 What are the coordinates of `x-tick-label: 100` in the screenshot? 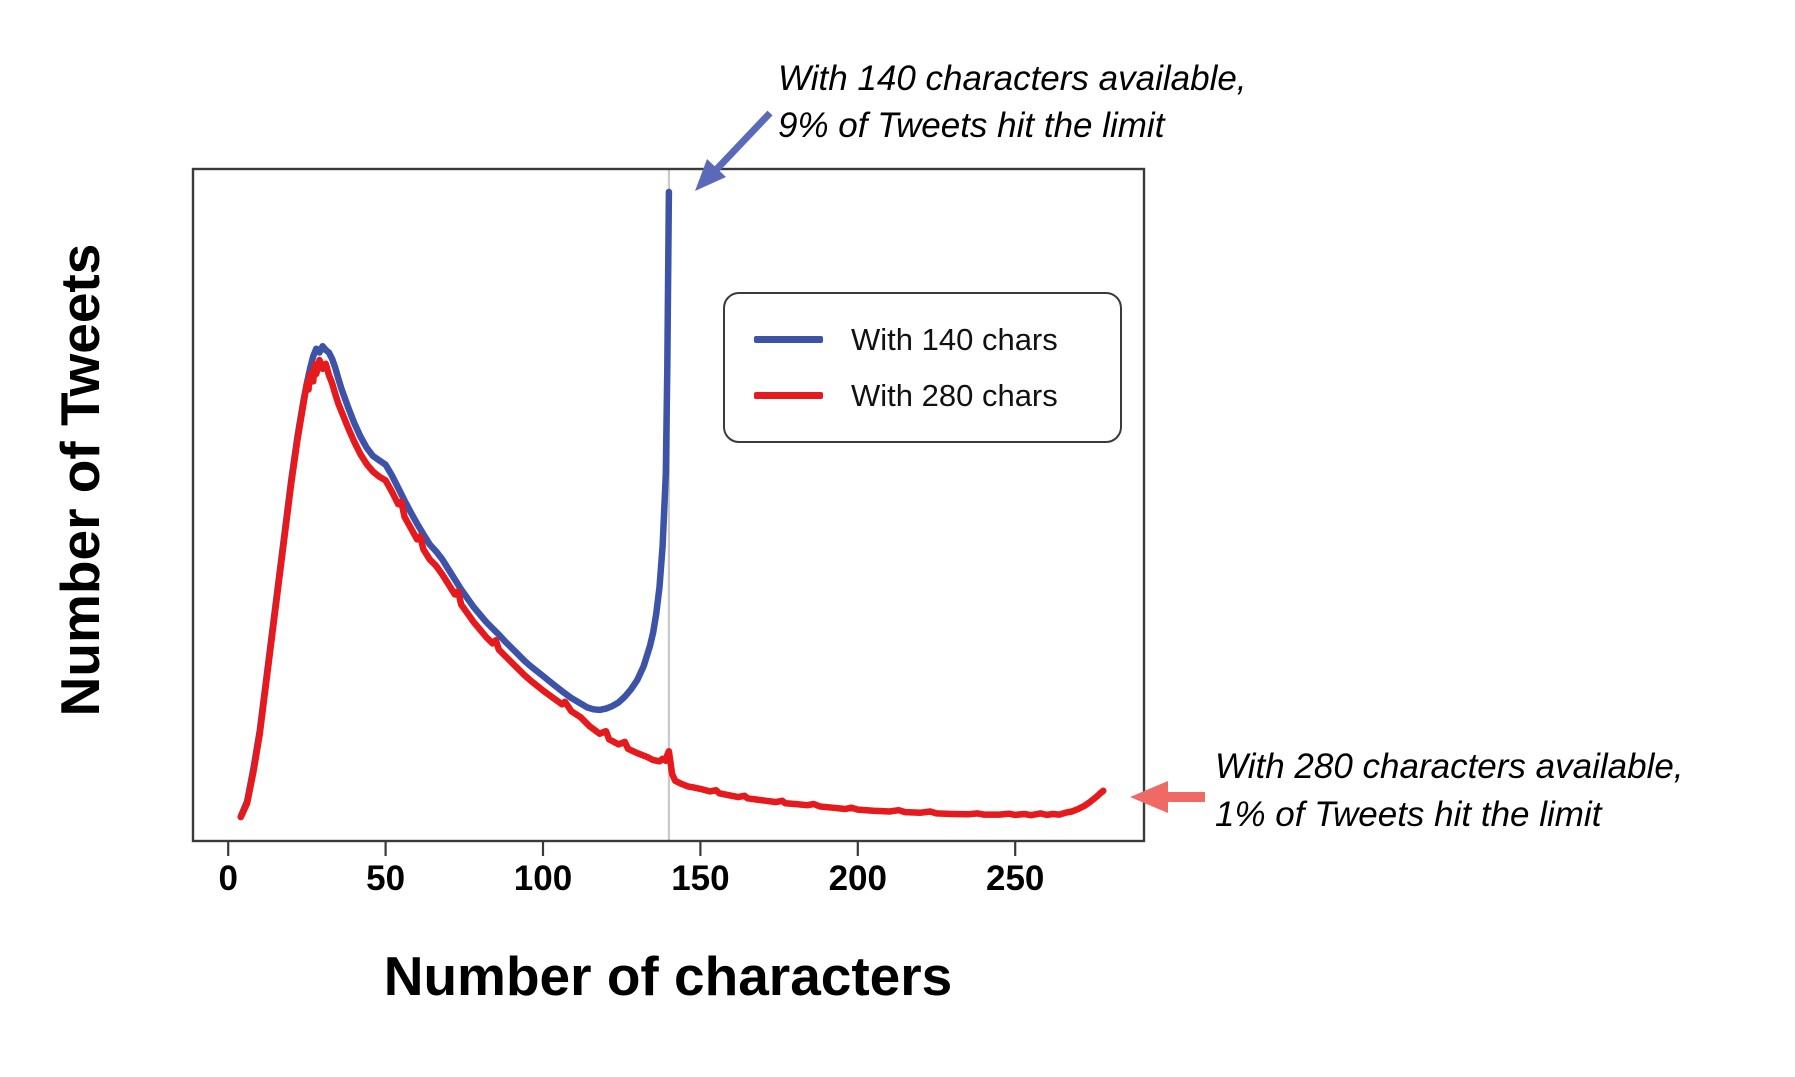 It's located at (543, 878).